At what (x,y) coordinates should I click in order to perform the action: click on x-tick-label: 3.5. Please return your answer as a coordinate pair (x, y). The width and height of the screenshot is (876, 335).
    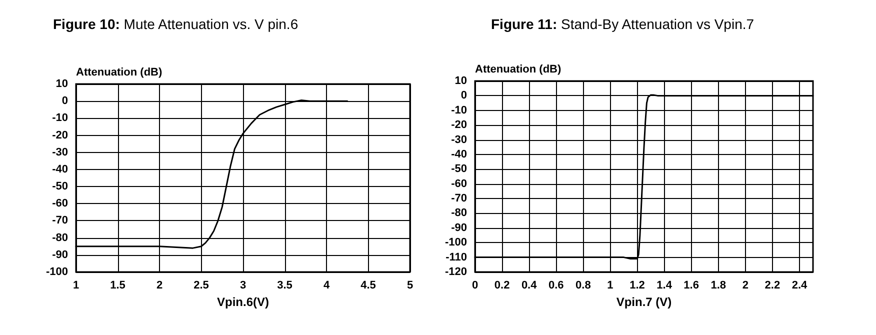
    Looking at the image, I should click on (284, 286).